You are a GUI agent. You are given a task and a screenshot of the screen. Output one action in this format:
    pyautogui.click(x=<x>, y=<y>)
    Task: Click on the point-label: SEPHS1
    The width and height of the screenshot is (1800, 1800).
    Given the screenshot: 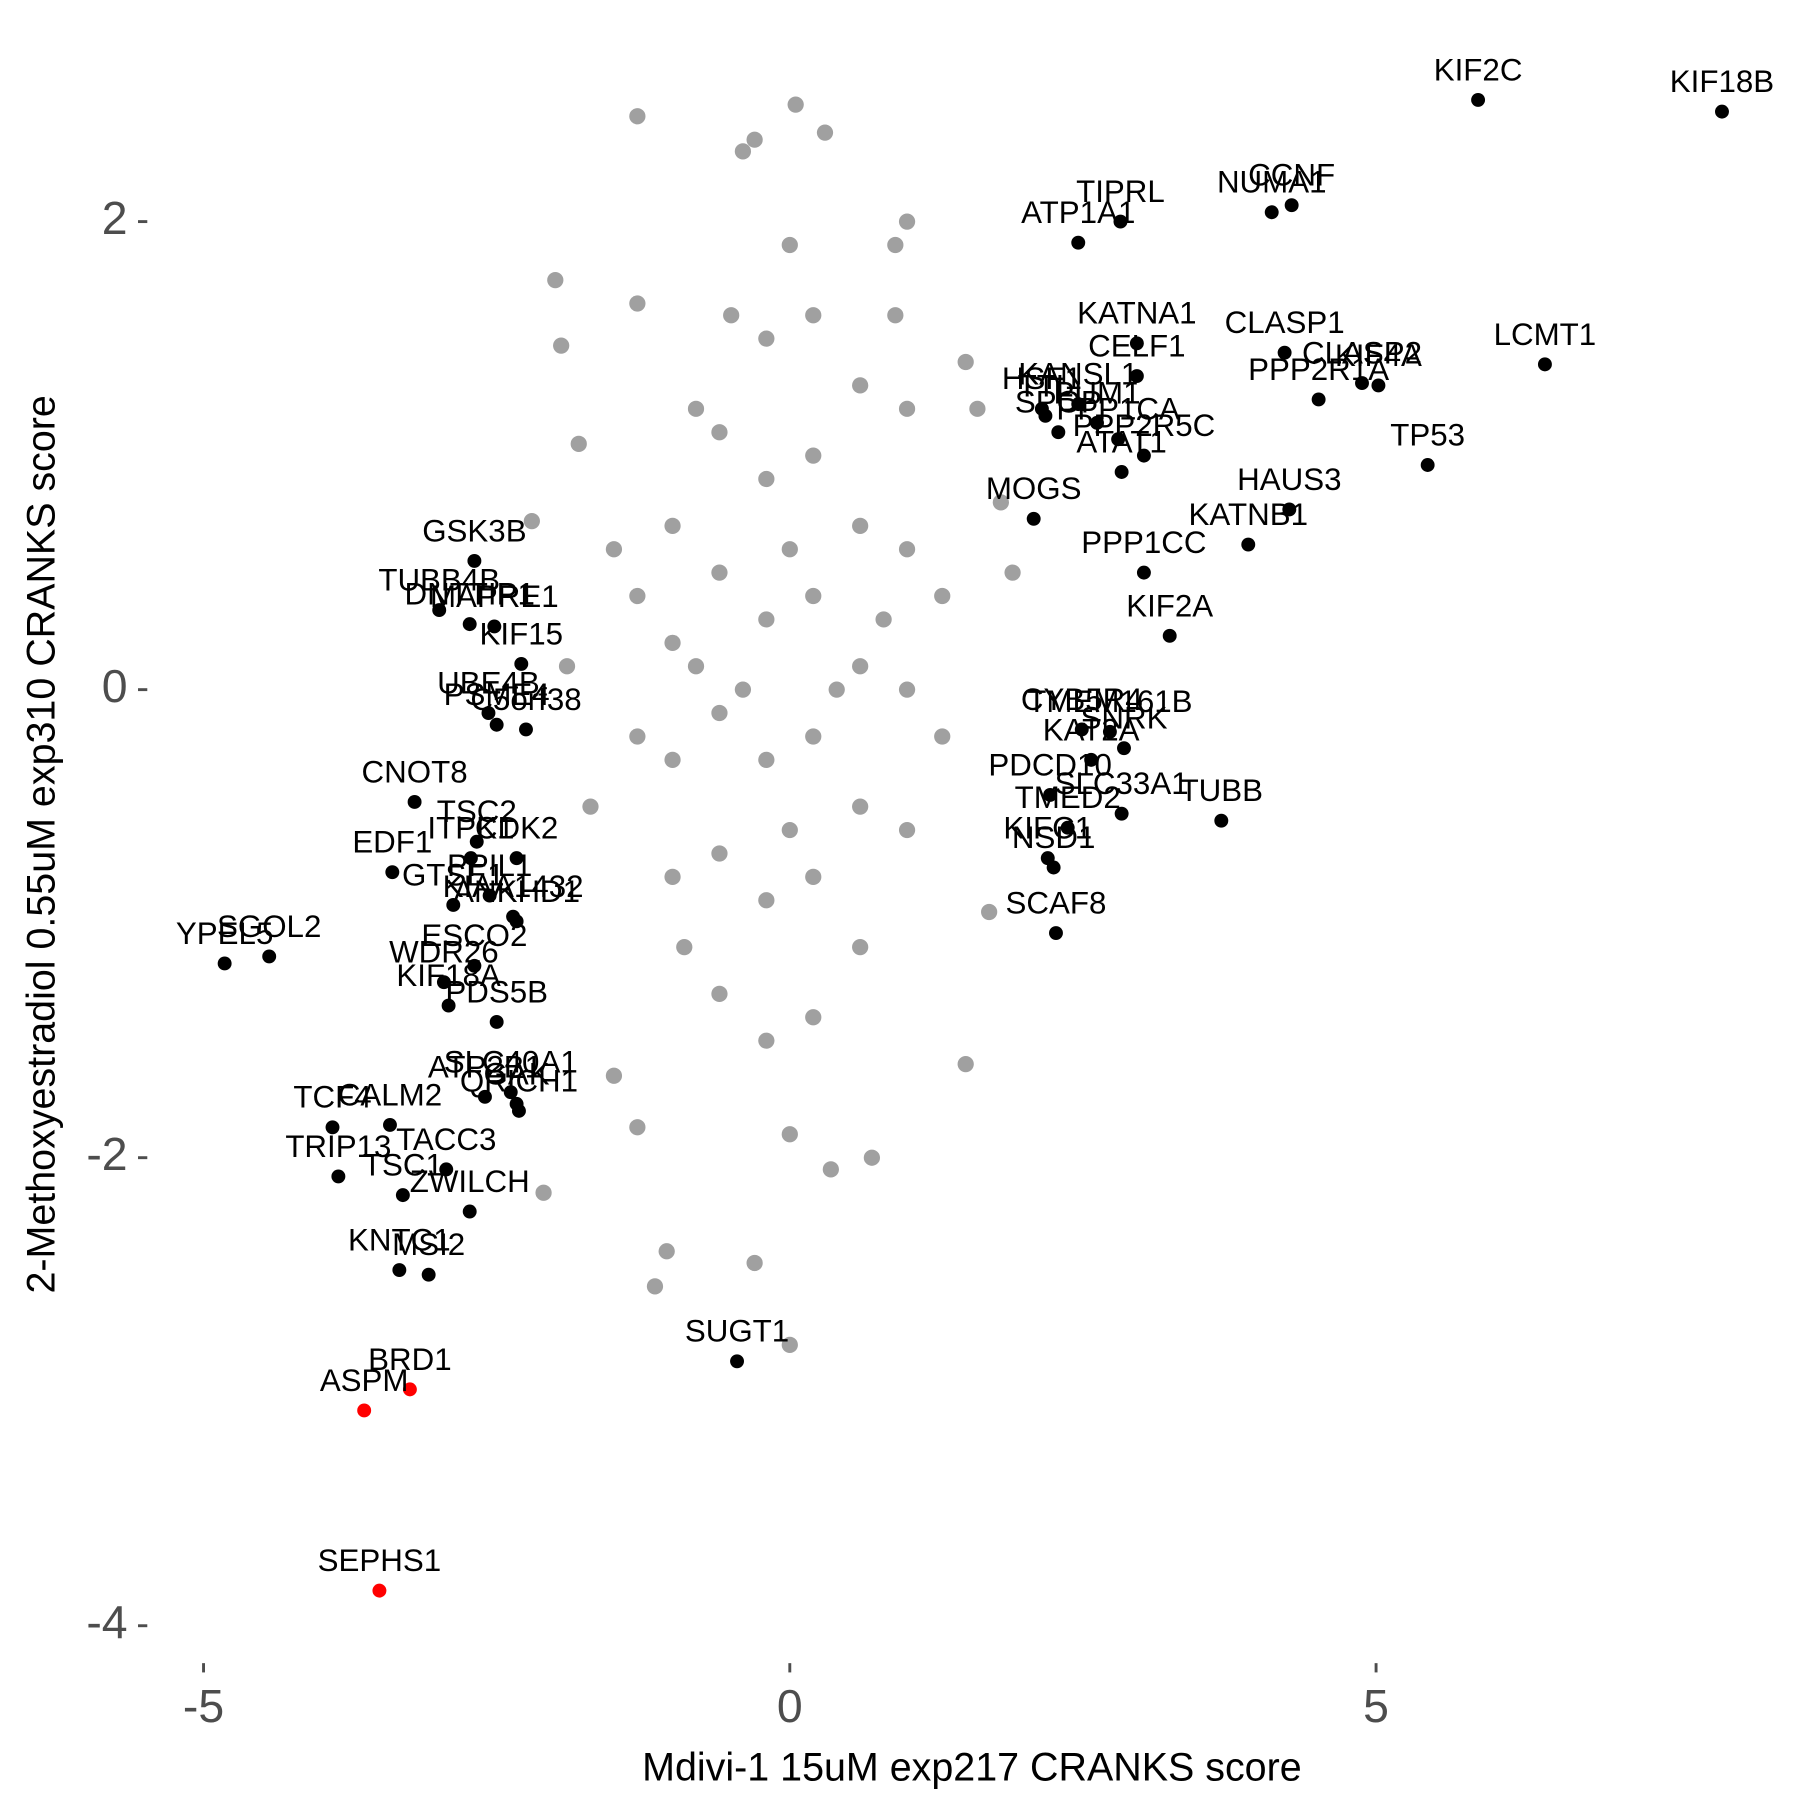 What is the action you would take?
    pyautogui.click(x=380, y=1560)
    